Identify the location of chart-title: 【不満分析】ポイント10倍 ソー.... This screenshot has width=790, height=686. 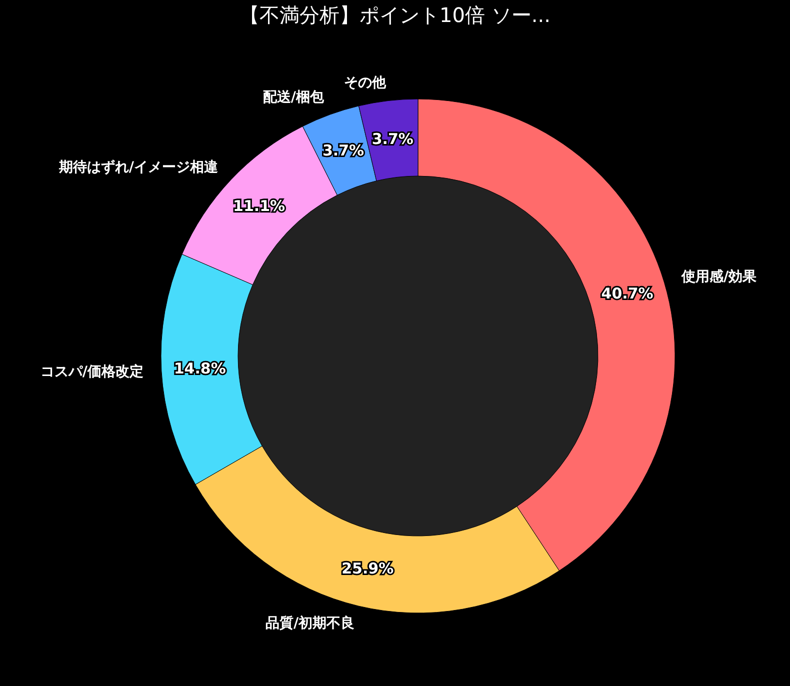
(395, 15).